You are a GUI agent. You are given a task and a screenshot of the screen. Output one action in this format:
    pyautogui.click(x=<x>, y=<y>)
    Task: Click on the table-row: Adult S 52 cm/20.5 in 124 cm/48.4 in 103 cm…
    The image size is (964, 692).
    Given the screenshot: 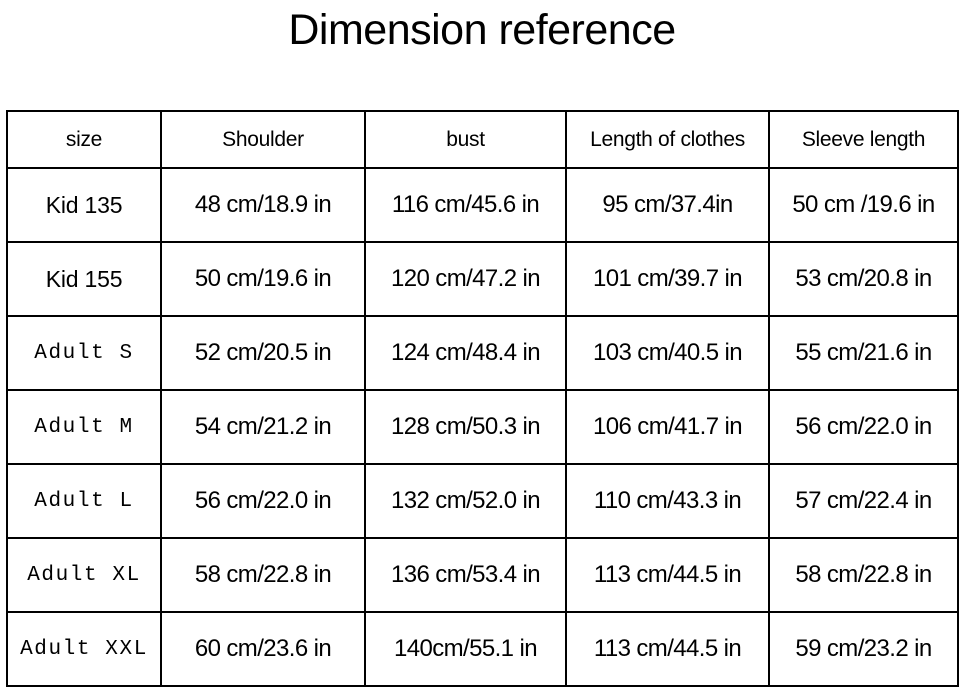 What is the action you would take?
    pyautogui.click(x=482, y=353)
    